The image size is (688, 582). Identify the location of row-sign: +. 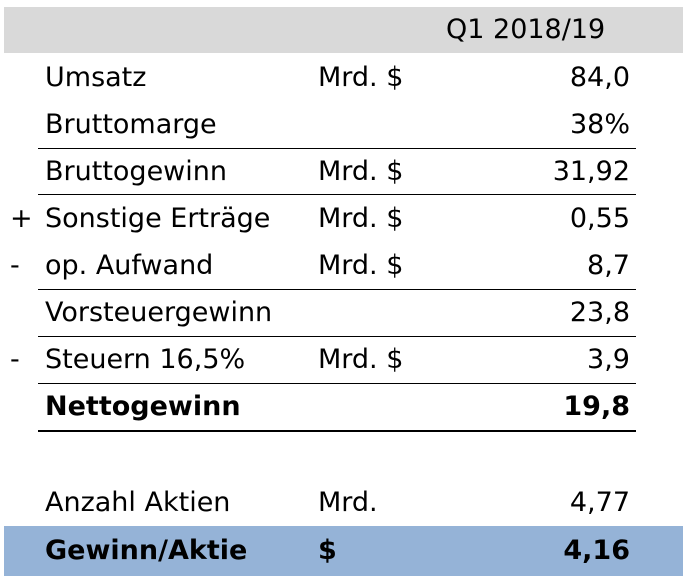
(21, 218).